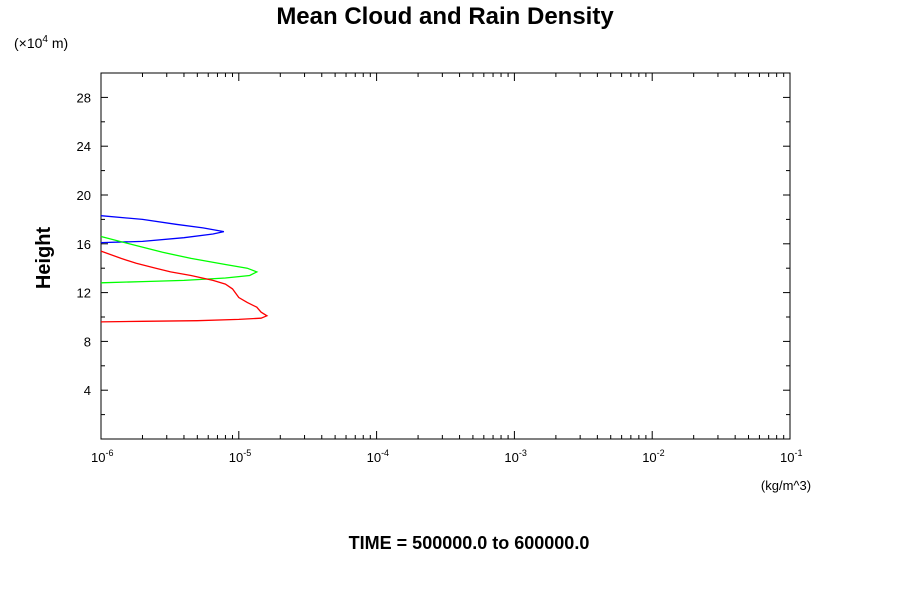 The width and height of the screenshot is (900, 600). What do you see at coordinates (385, 453) in the screenshot?
I see `x-tick-exponent: -4` at bounding box center [385, 453].